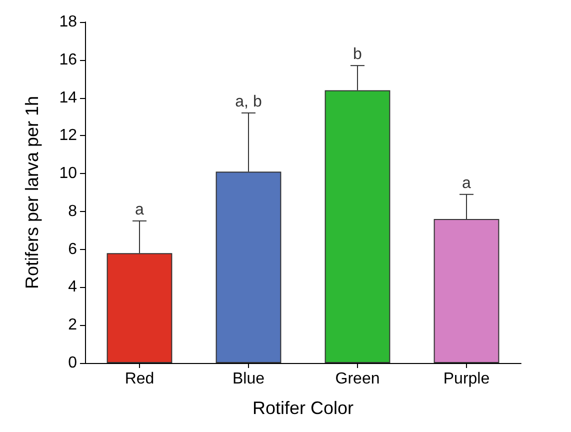  I want to click on y-tick-label: 10, so click(68, 173).